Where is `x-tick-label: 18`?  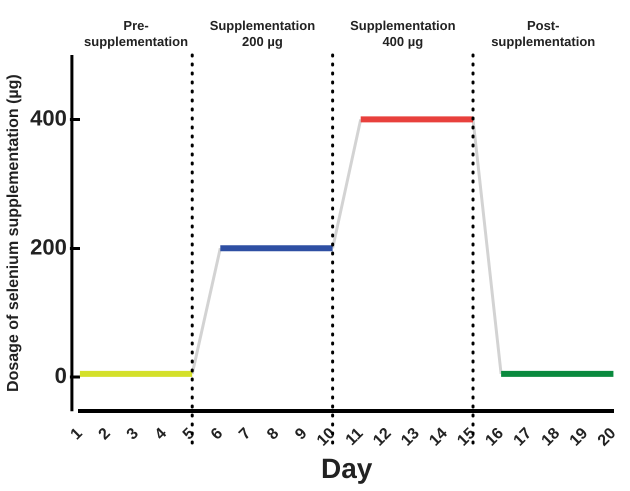 x-tick-label: 18 is located at coordinates (551, 437).